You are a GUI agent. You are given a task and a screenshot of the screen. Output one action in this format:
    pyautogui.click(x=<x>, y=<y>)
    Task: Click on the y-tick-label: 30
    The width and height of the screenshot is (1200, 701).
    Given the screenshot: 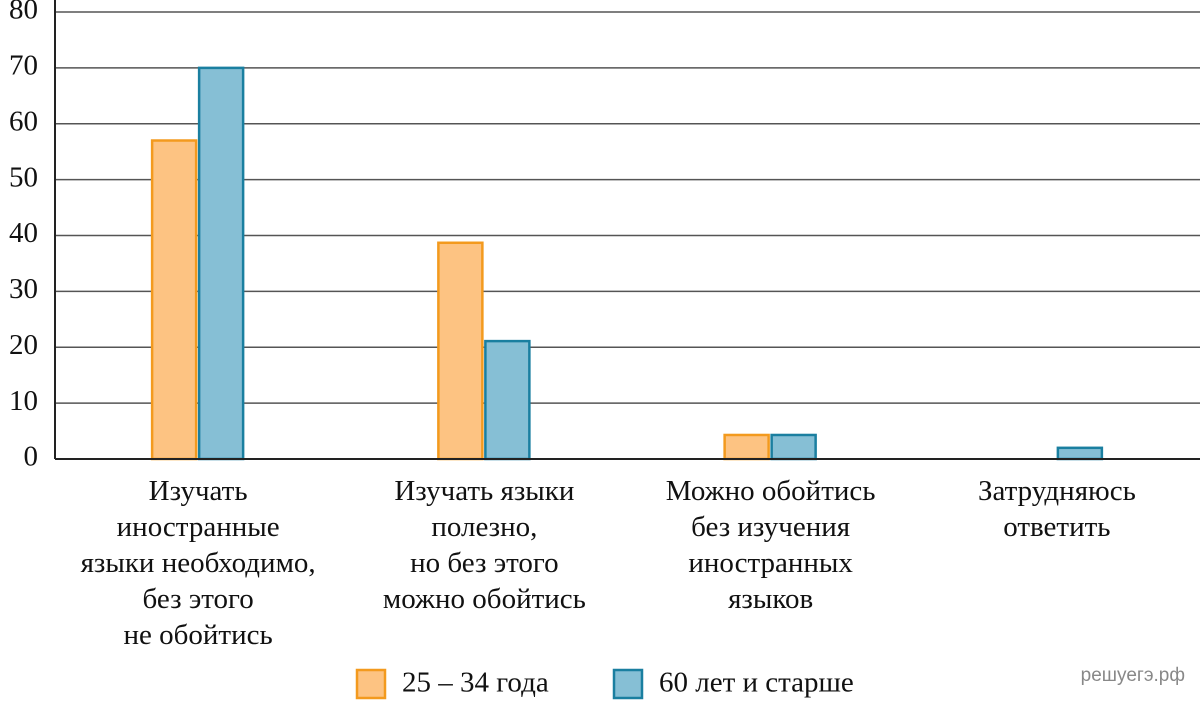 What is the action you would take?
    pyautogui.click(x=23, y=289)
    